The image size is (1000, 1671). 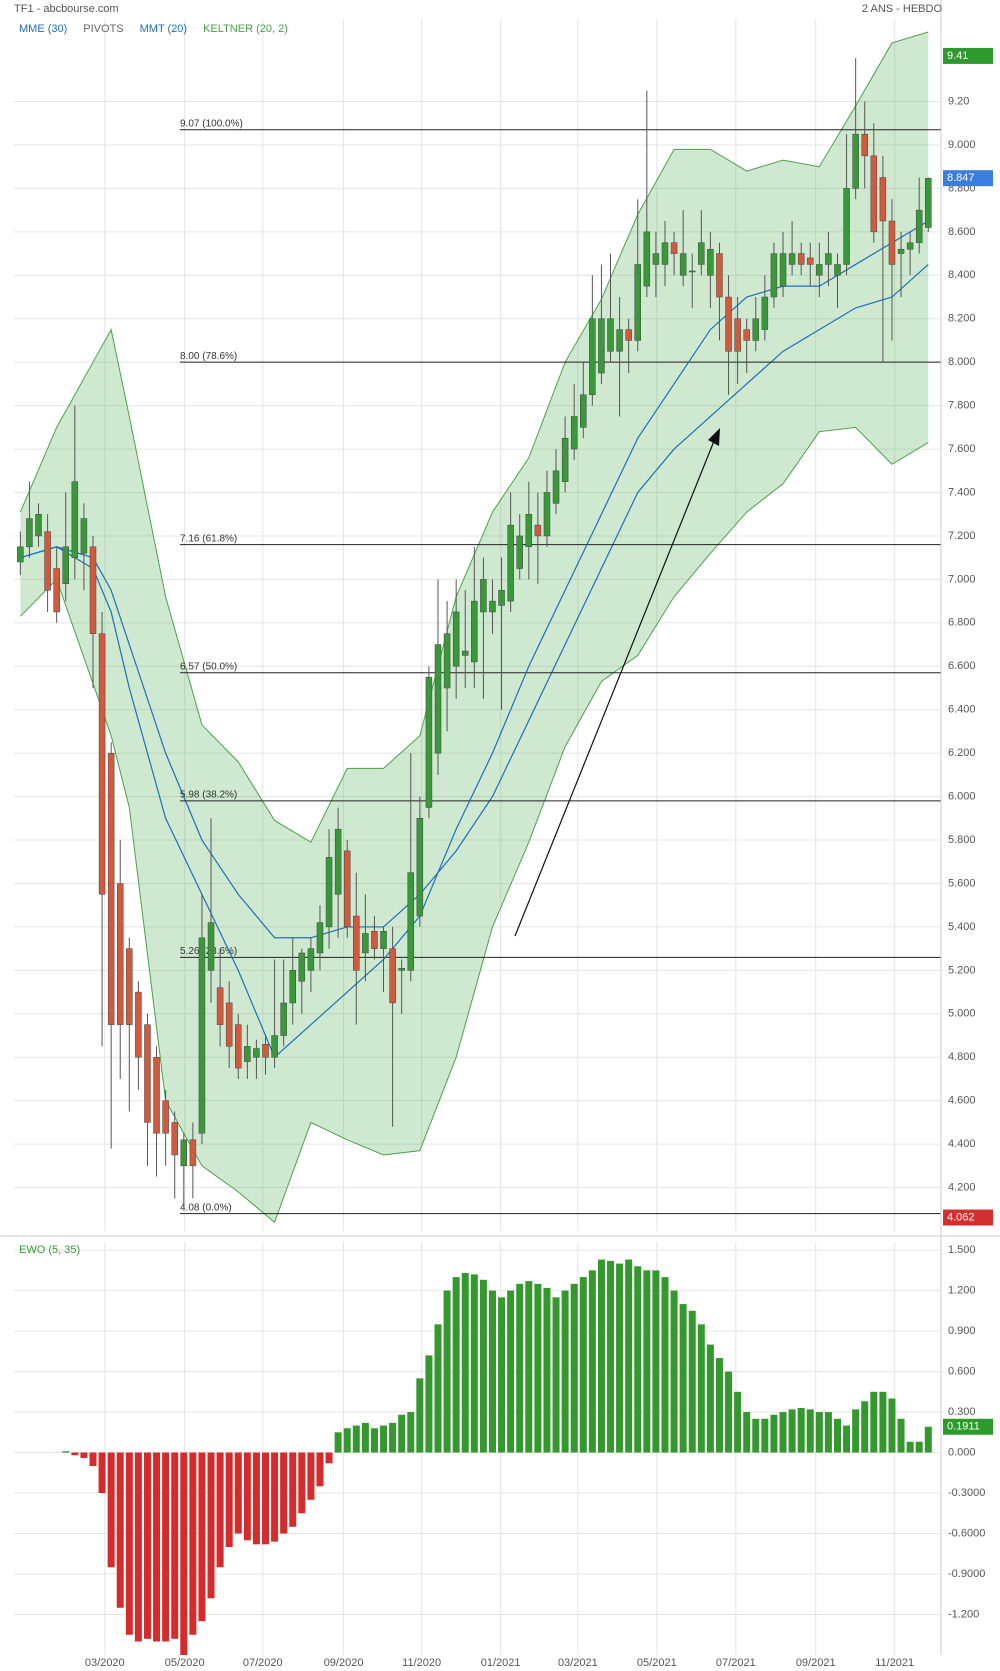 What do you see at coordinates (185, 1663) in the screenshot?
I see `x-tick-label: 05/2020` at bounding box center [185, 1663].